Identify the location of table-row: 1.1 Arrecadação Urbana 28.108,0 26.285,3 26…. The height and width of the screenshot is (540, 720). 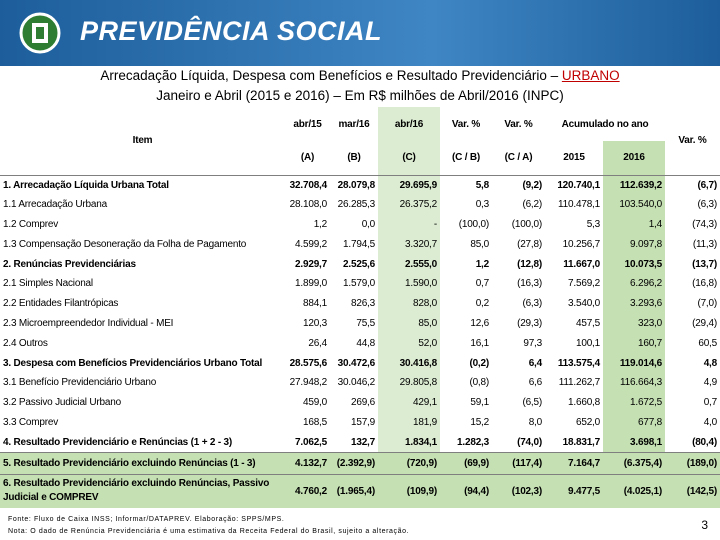
(360, 204).